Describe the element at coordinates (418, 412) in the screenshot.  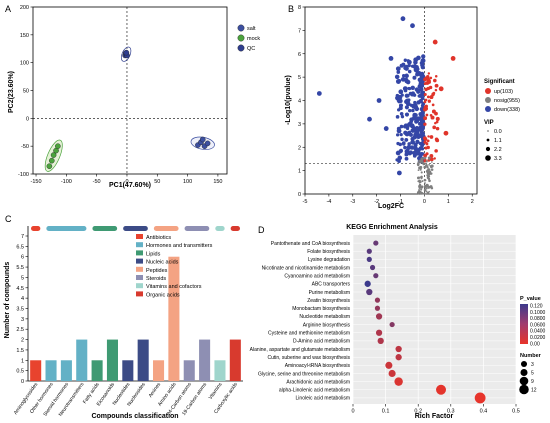
I see `kegg-x-tick-label: 0.2` at that location.